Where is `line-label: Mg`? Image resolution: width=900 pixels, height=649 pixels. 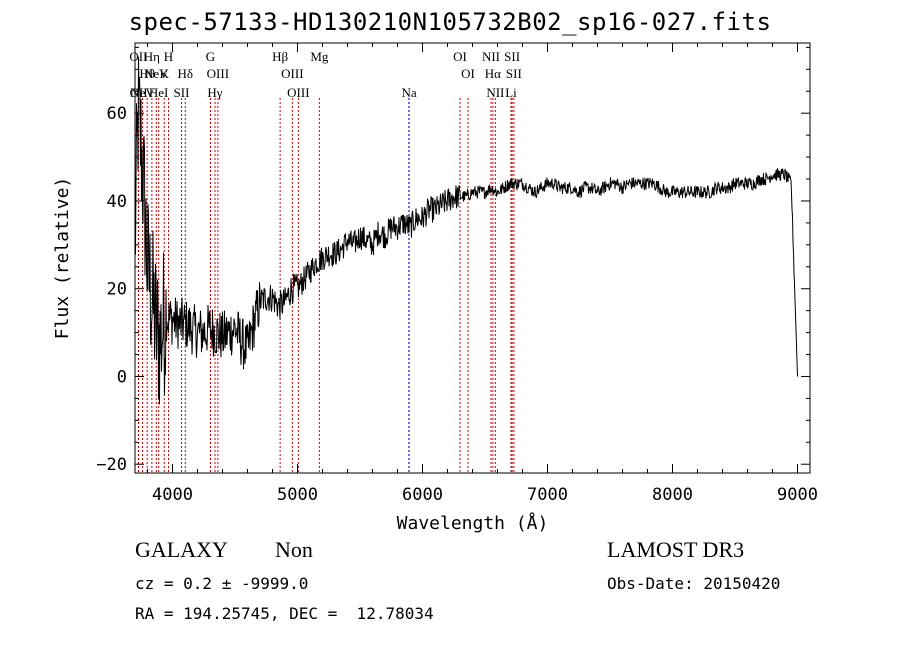 line-label: Mg is located at coordinates (319, 56).